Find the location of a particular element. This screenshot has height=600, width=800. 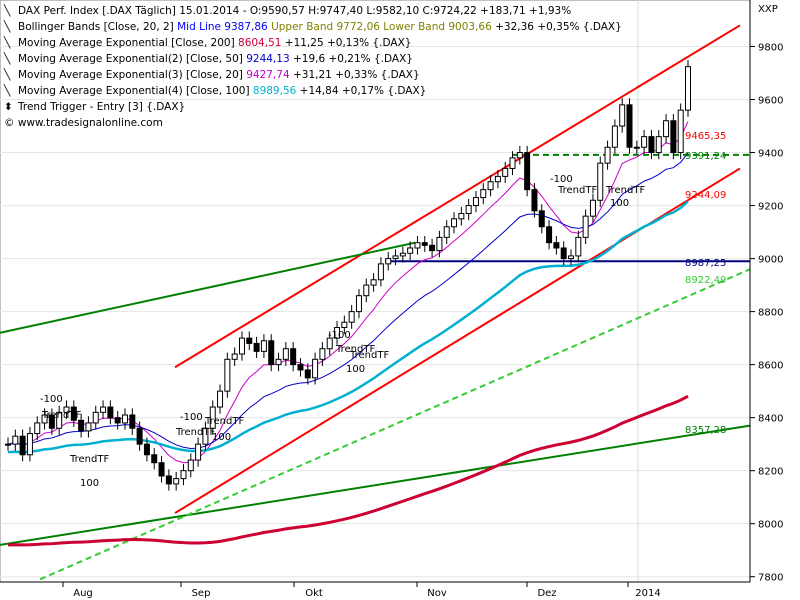

y-tick-label: 9200 is located at coordinates (770, 207).